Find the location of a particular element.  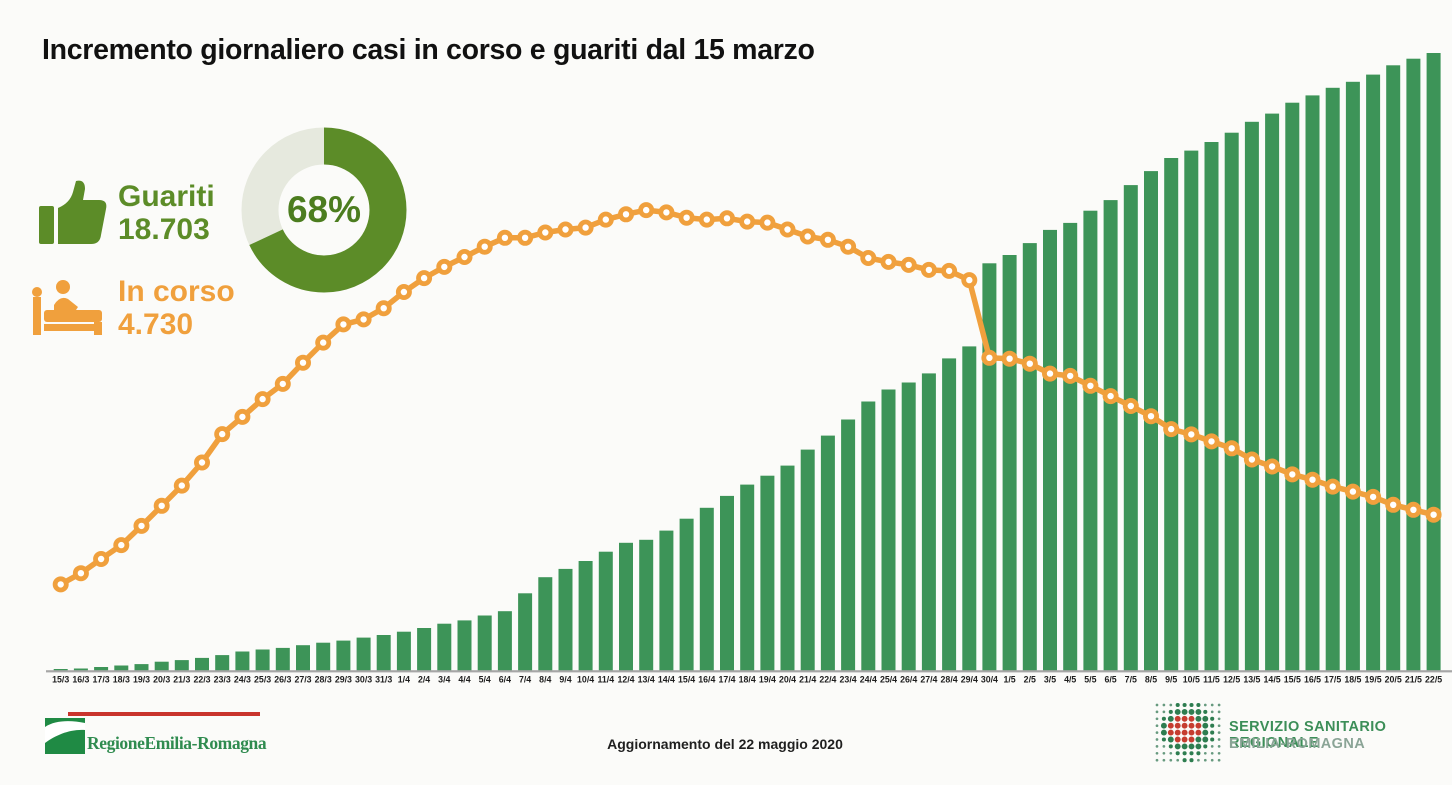

x-axis-label: 24/3 is located at coordinates (242, 680).